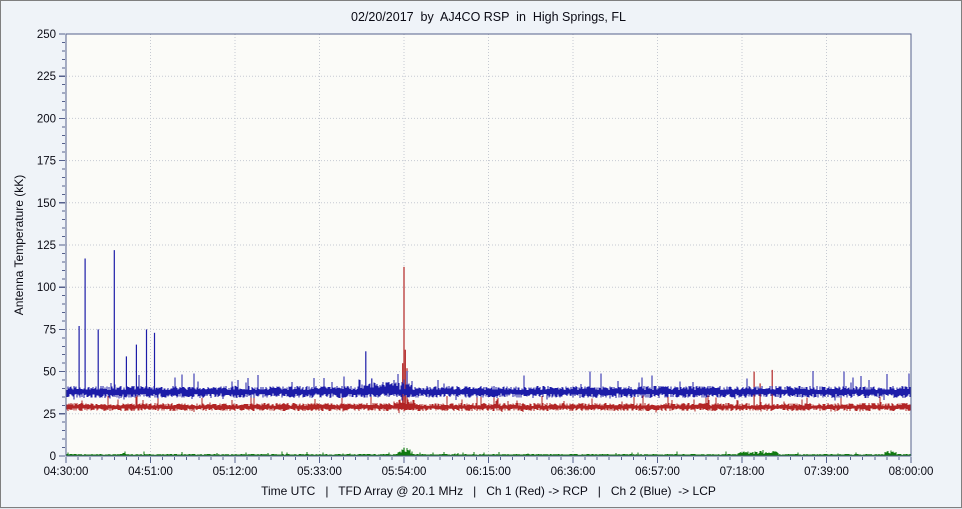  Describe the element at coordinates (46, 119) in the screenshot. I see `y-tick-label: 200` at that location.